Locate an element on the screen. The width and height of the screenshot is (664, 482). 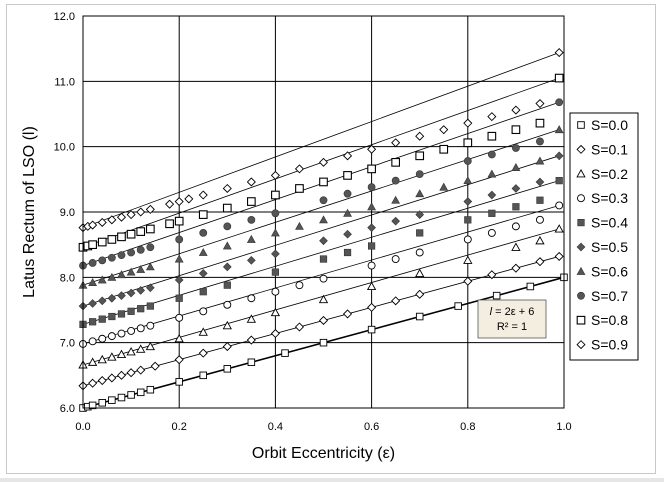
equation-text: l = 2ε + 6 is located at coordinates (512, 312).